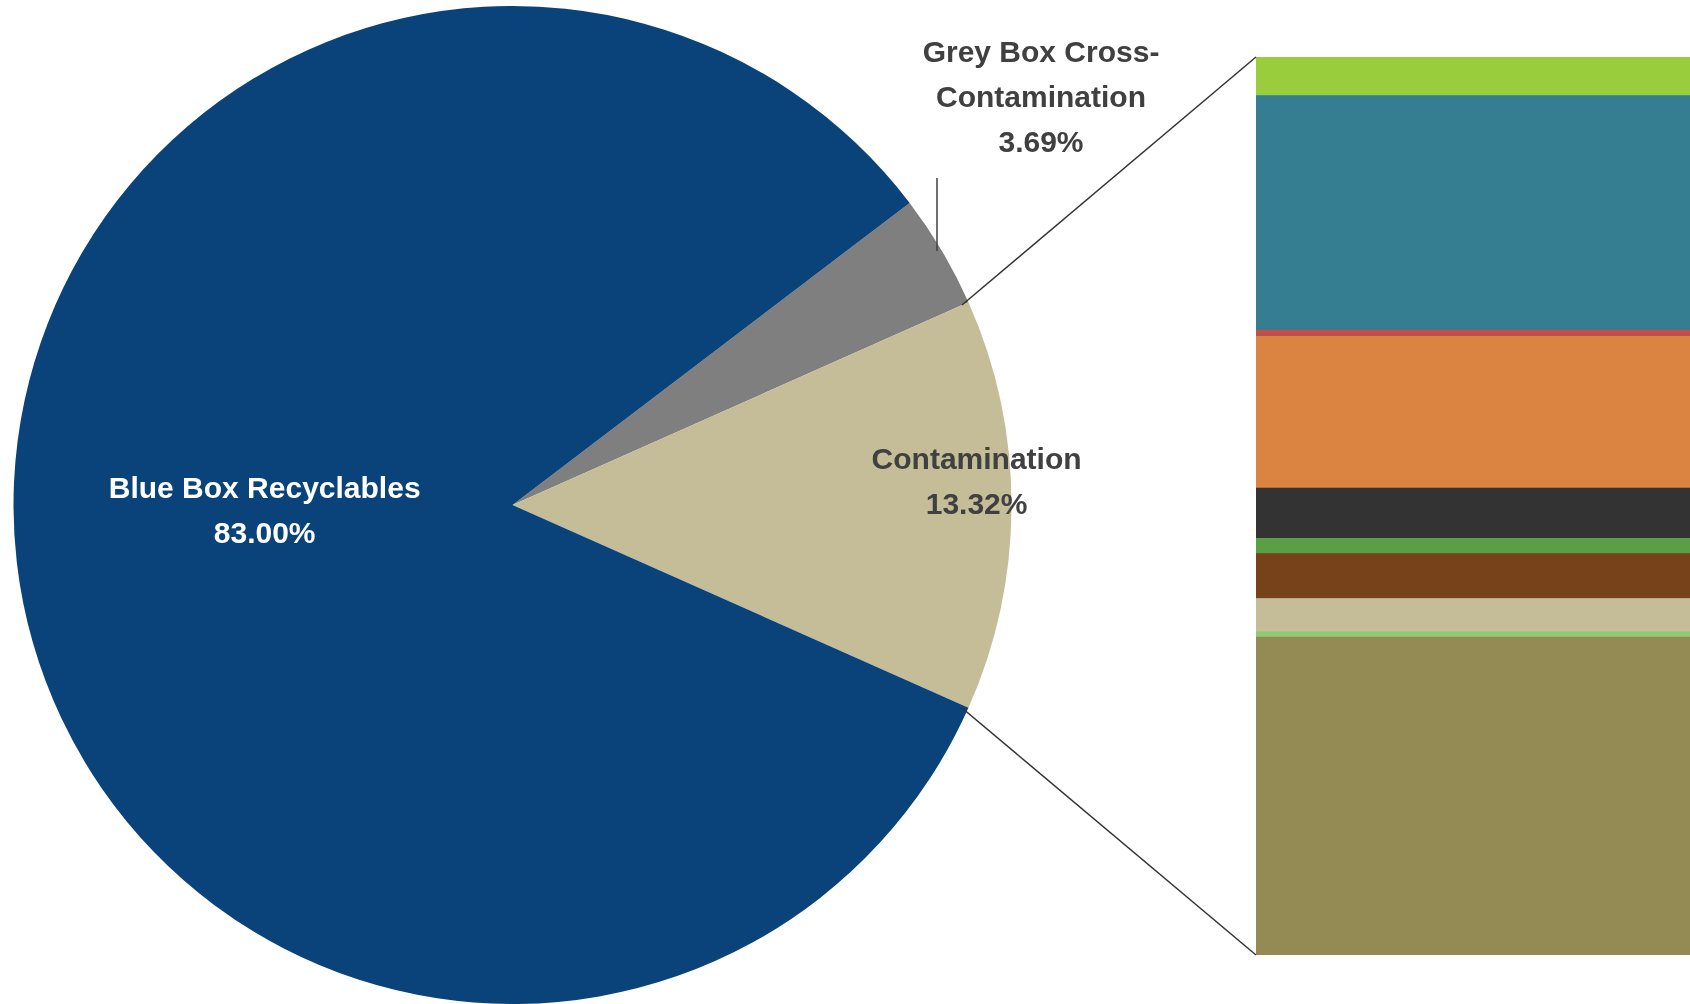 This screenshot has height=1004, width=1690. I want to click on slice-label: Blue Box Recyclables, so click(264, 488).